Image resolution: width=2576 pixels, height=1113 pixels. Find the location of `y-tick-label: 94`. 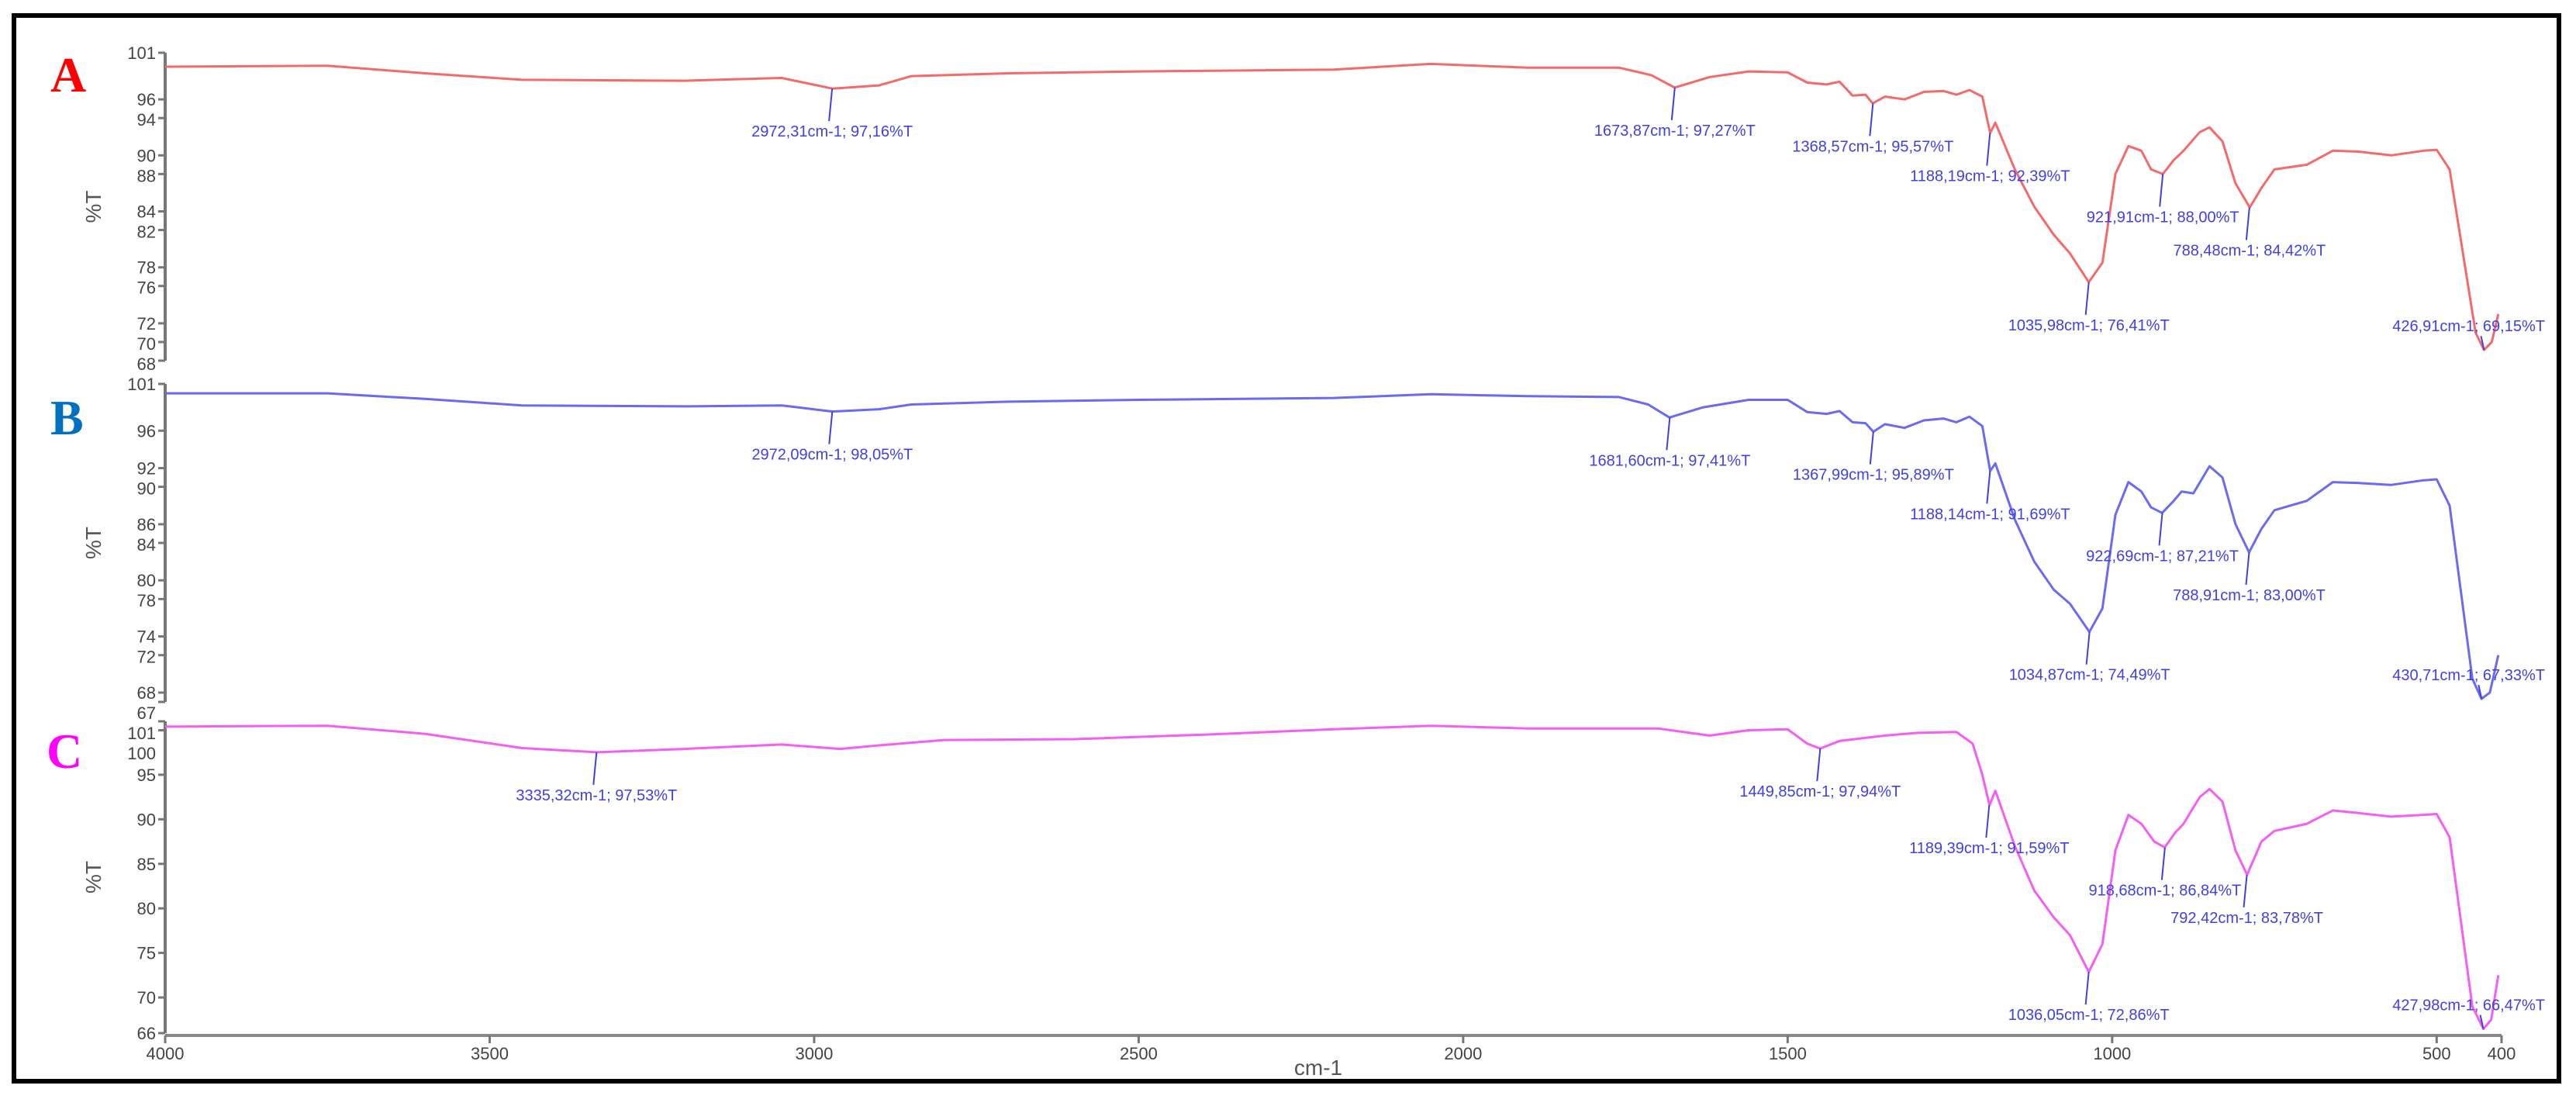

y-tick-label: 94 is located at coordinates (146, 120).